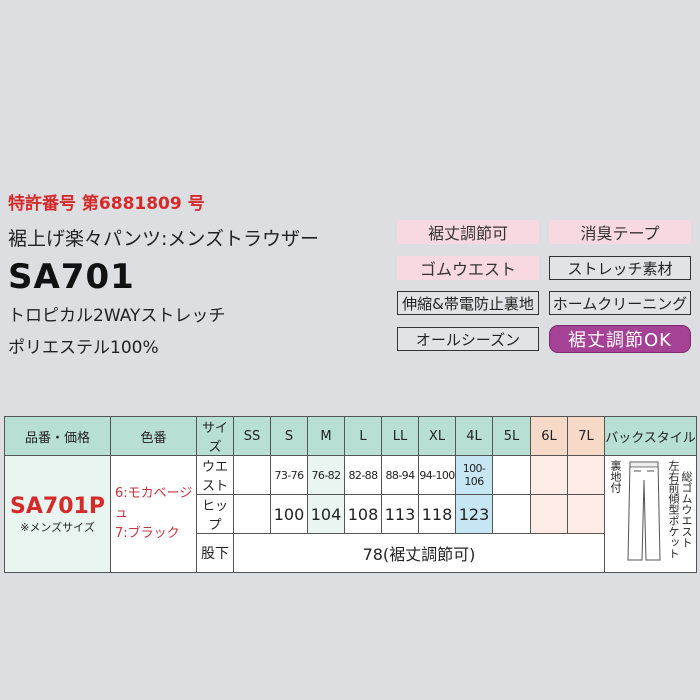  I want to click on item-code: SA701P, so click(57, 506).